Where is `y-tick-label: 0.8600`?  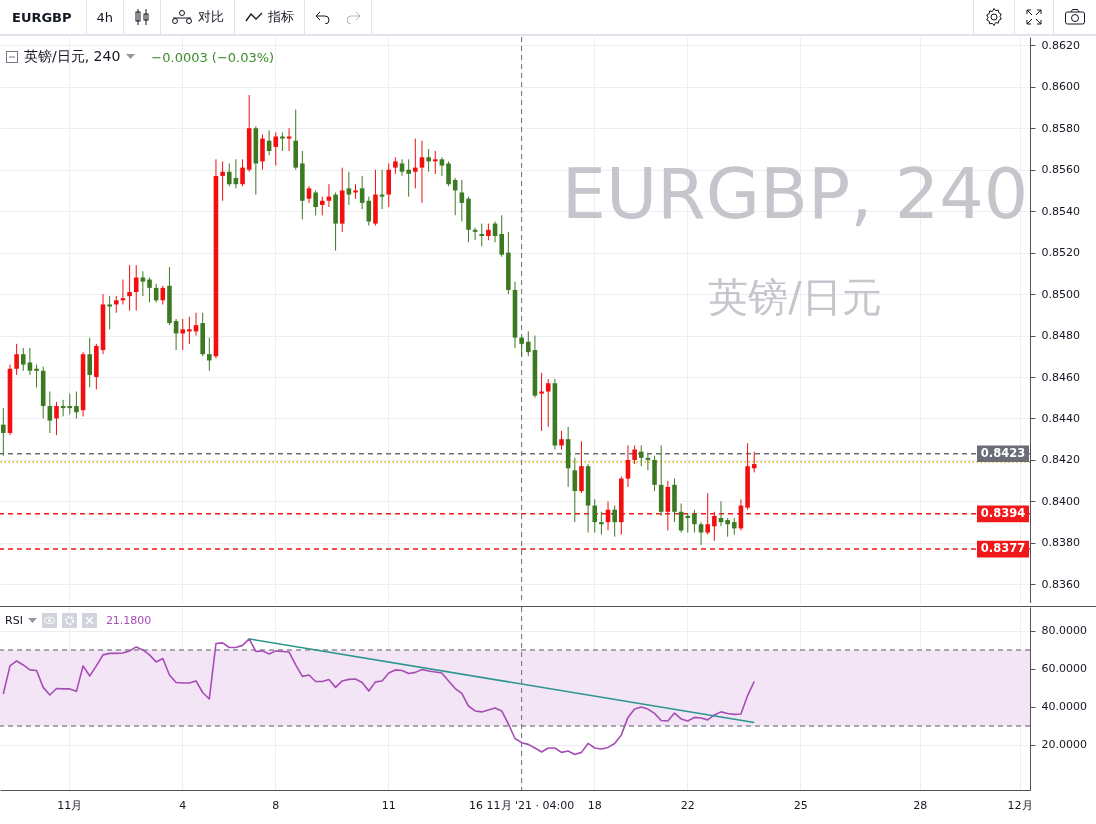
y-tick-label: 0.8600 is located at coordinates (1060, 87).